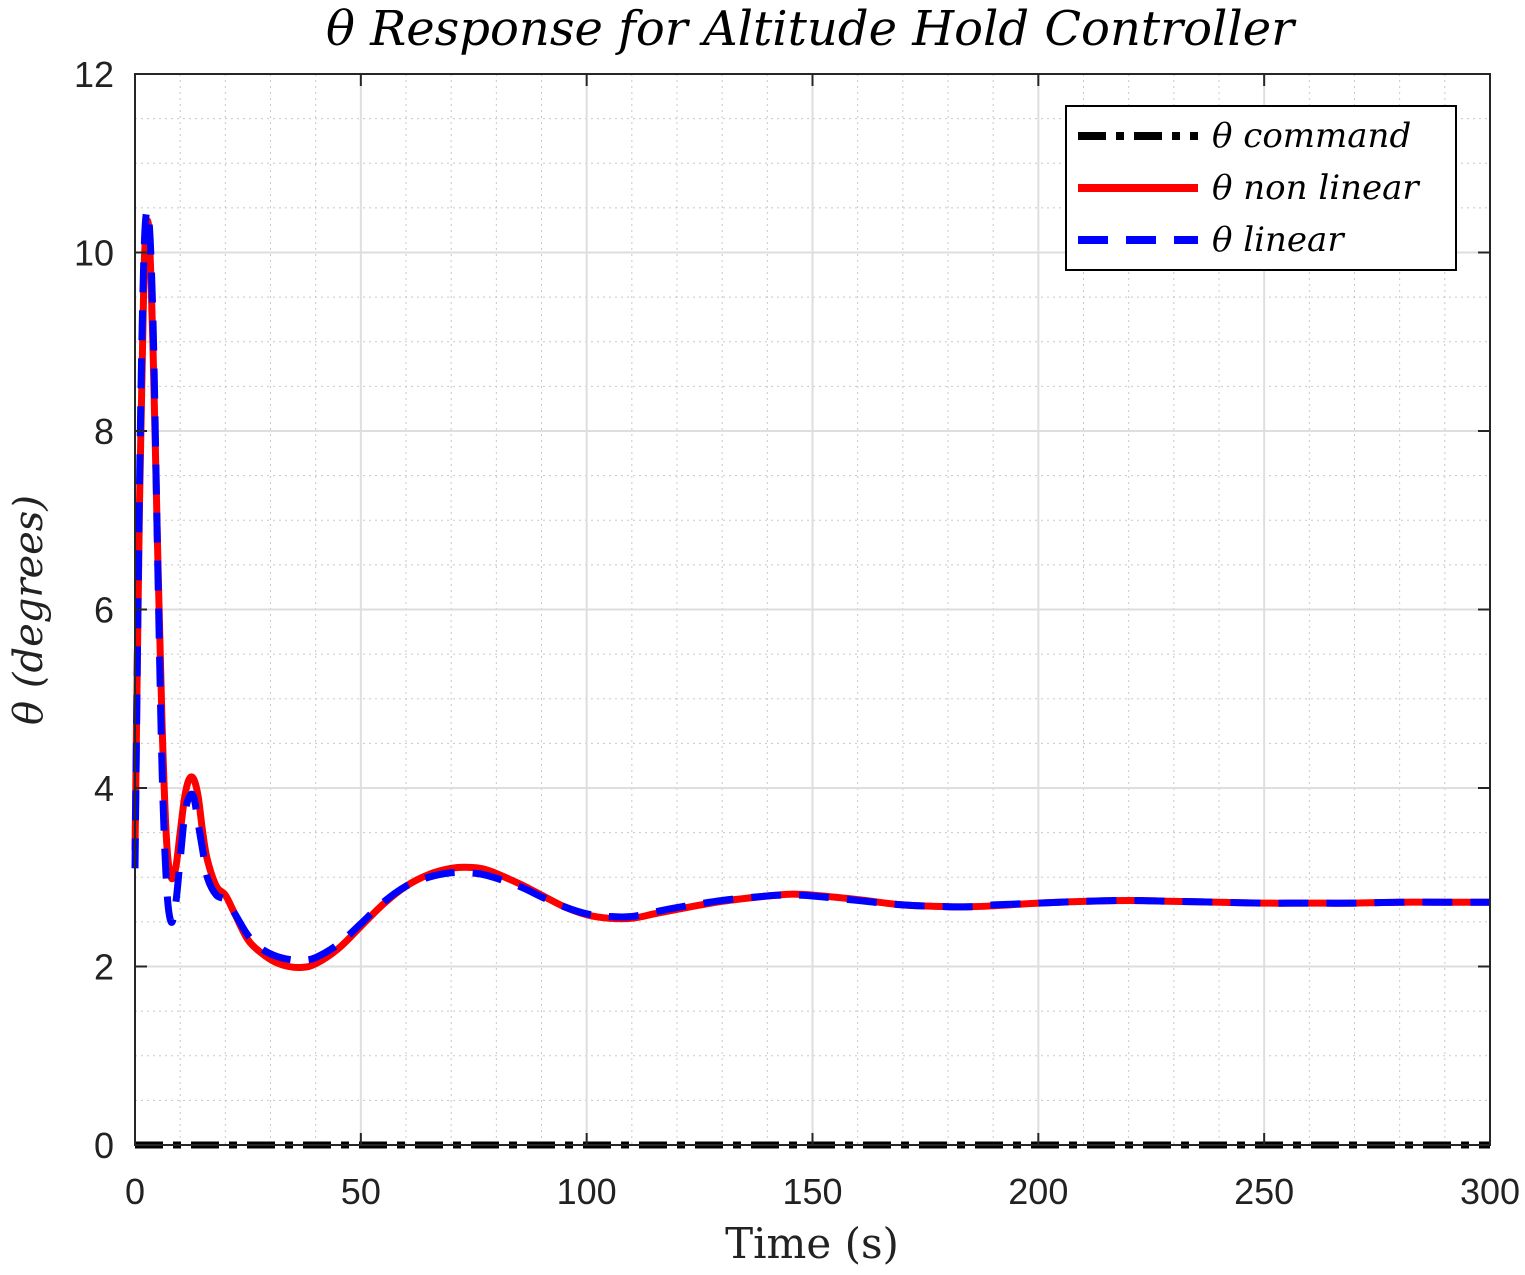 The image size is (1525, 1275). Describe the element at coordinates (812, 1243) in the screenshot. I see `x-axis-label: Time (s)` at that location.